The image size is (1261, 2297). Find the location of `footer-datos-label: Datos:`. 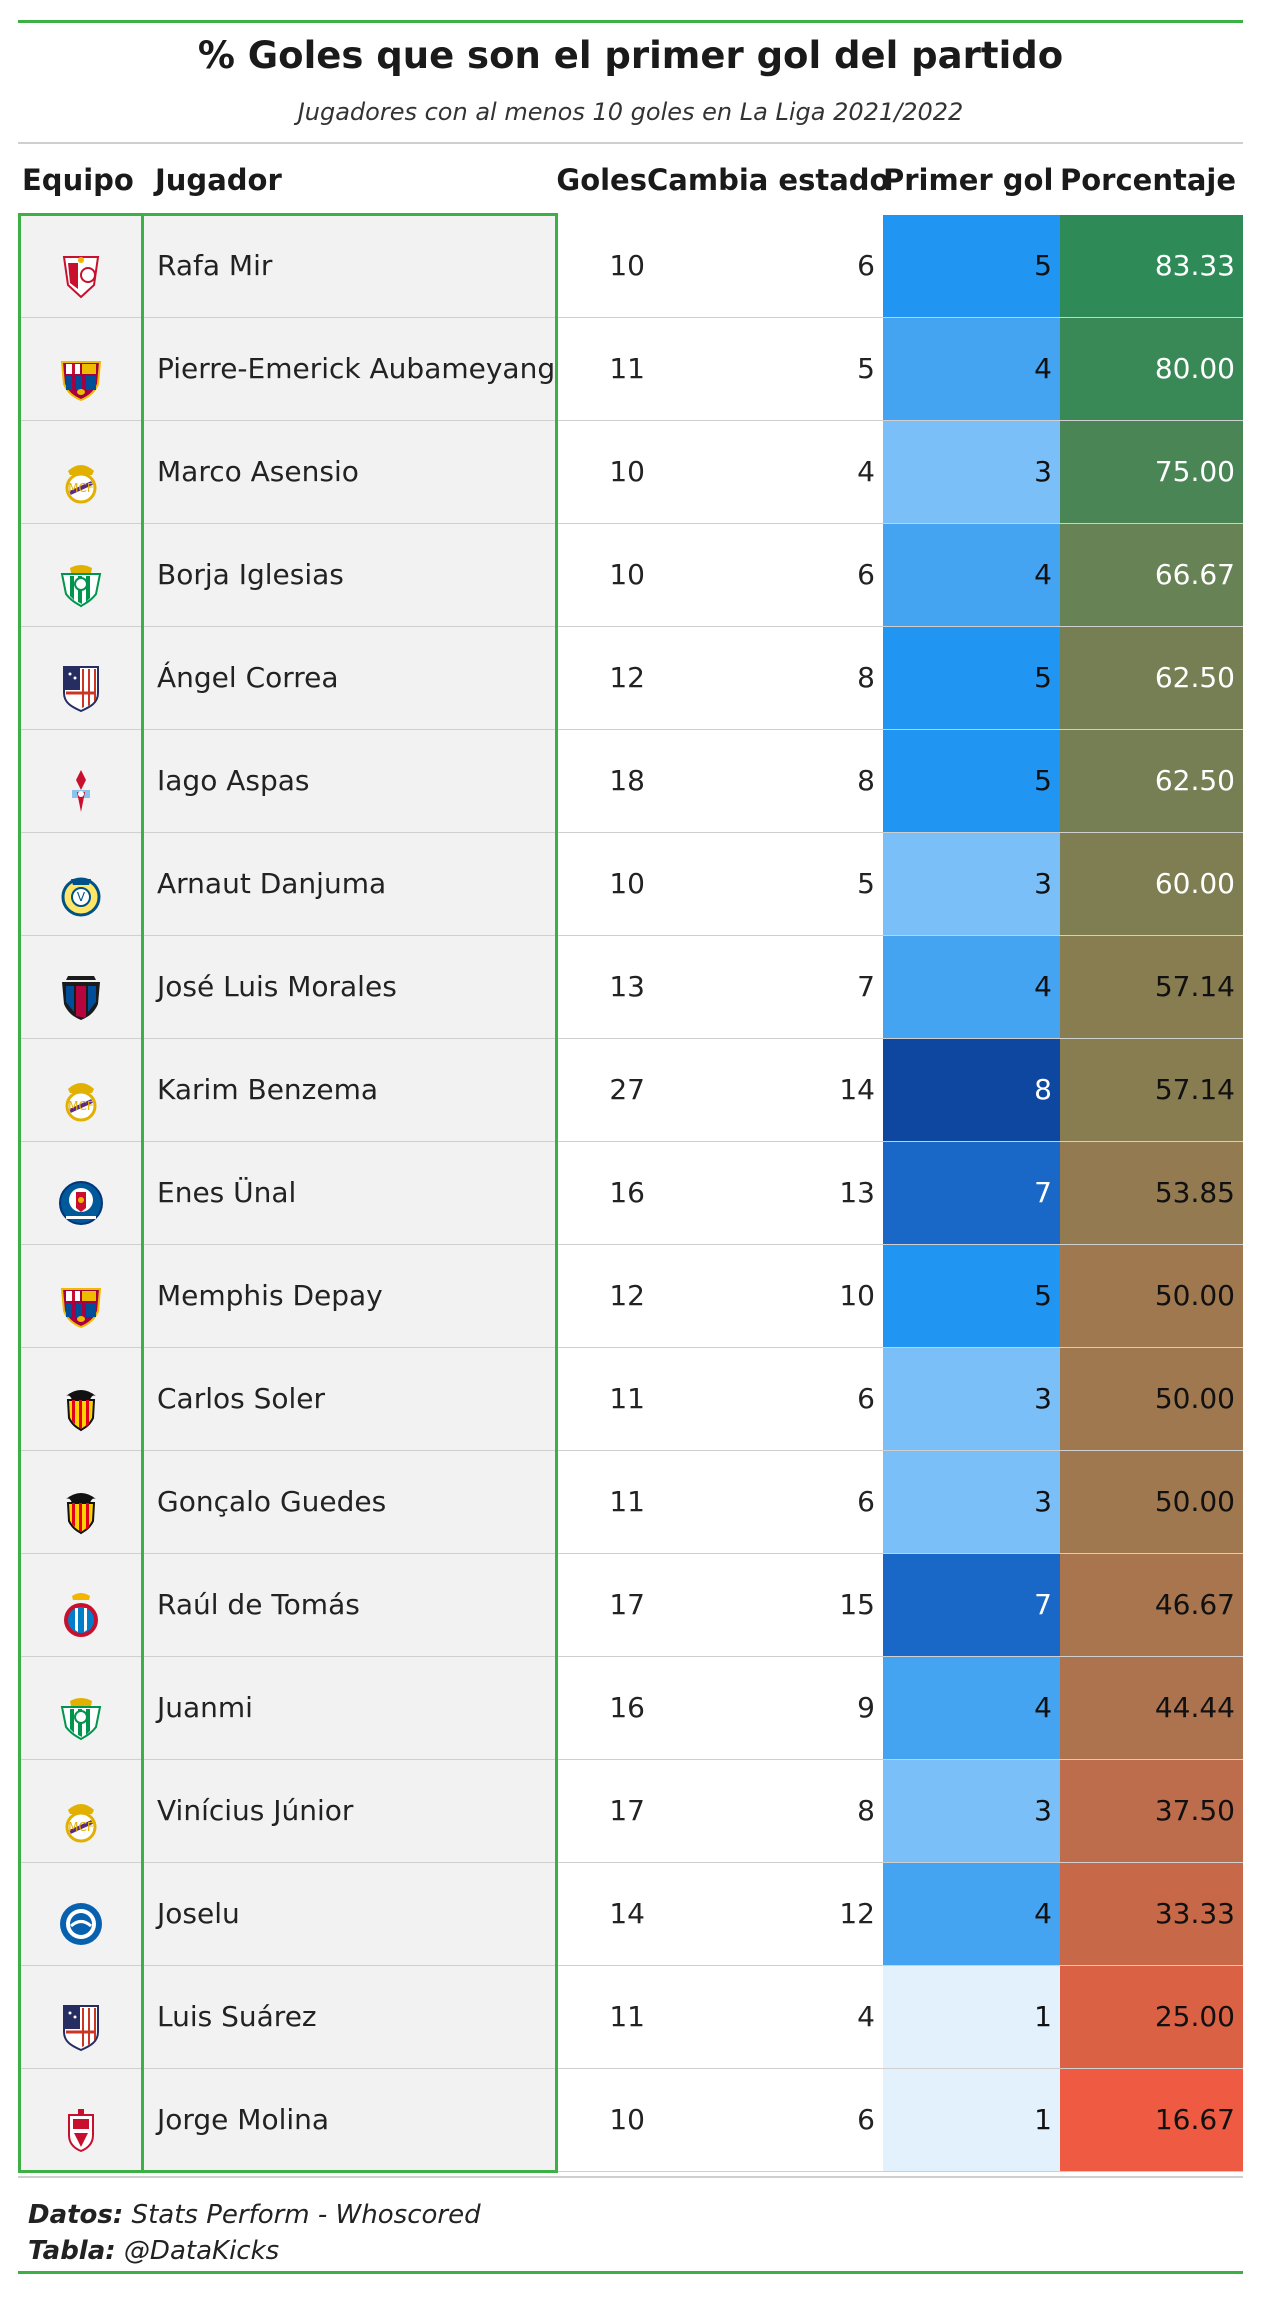

footer-datos-label: Datos: is located at coordinates (76, 2215).